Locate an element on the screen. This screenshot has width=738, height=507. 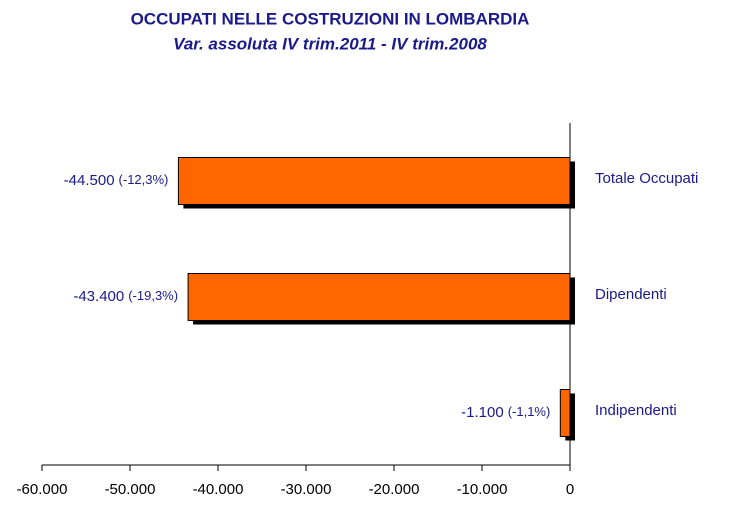
category-label: Indipendenti is located at coordinates (636, 410).